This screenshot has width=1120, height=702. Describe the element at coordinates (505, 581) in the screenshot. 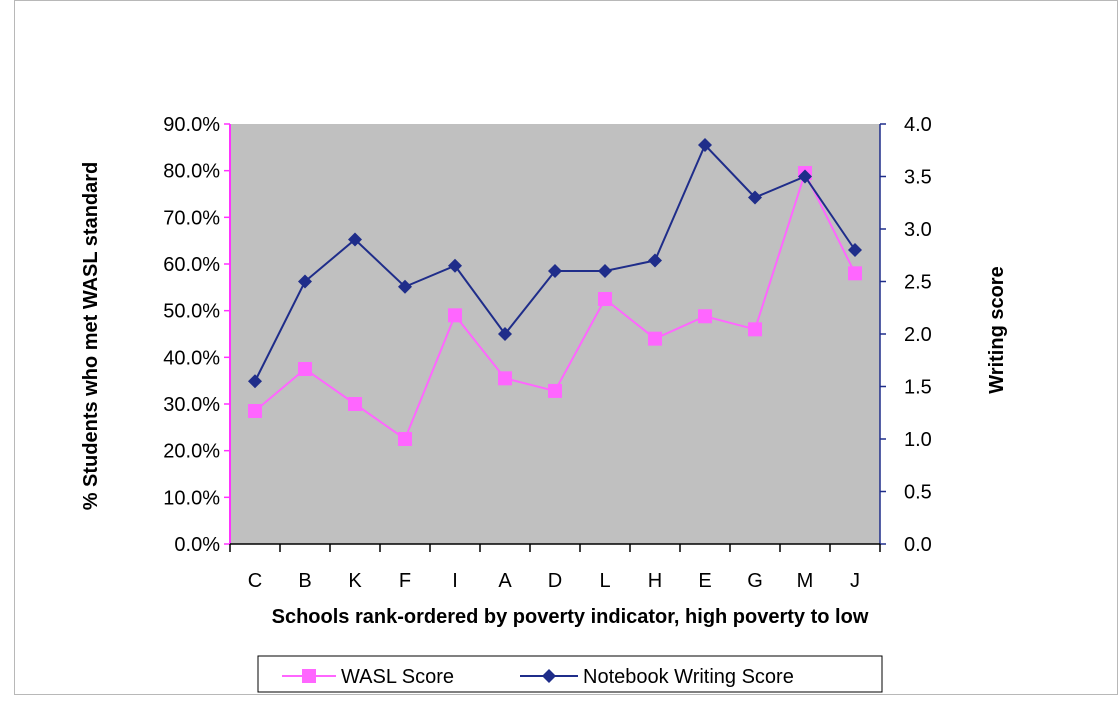

I see `x-tick-label: A` at that location.